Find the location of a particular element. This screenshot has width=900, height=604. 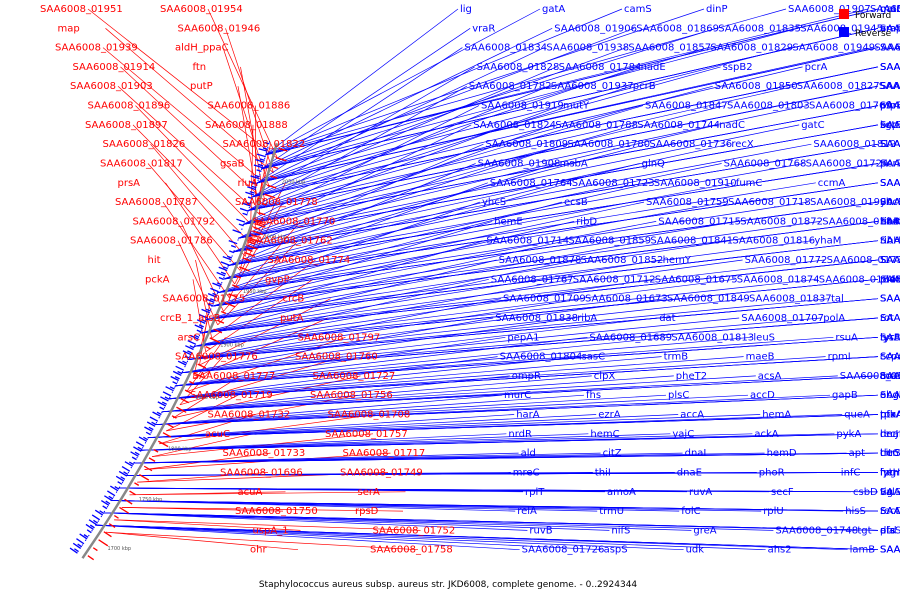

reverse-gene-label: nrdR is located at coordinates (520, 434).